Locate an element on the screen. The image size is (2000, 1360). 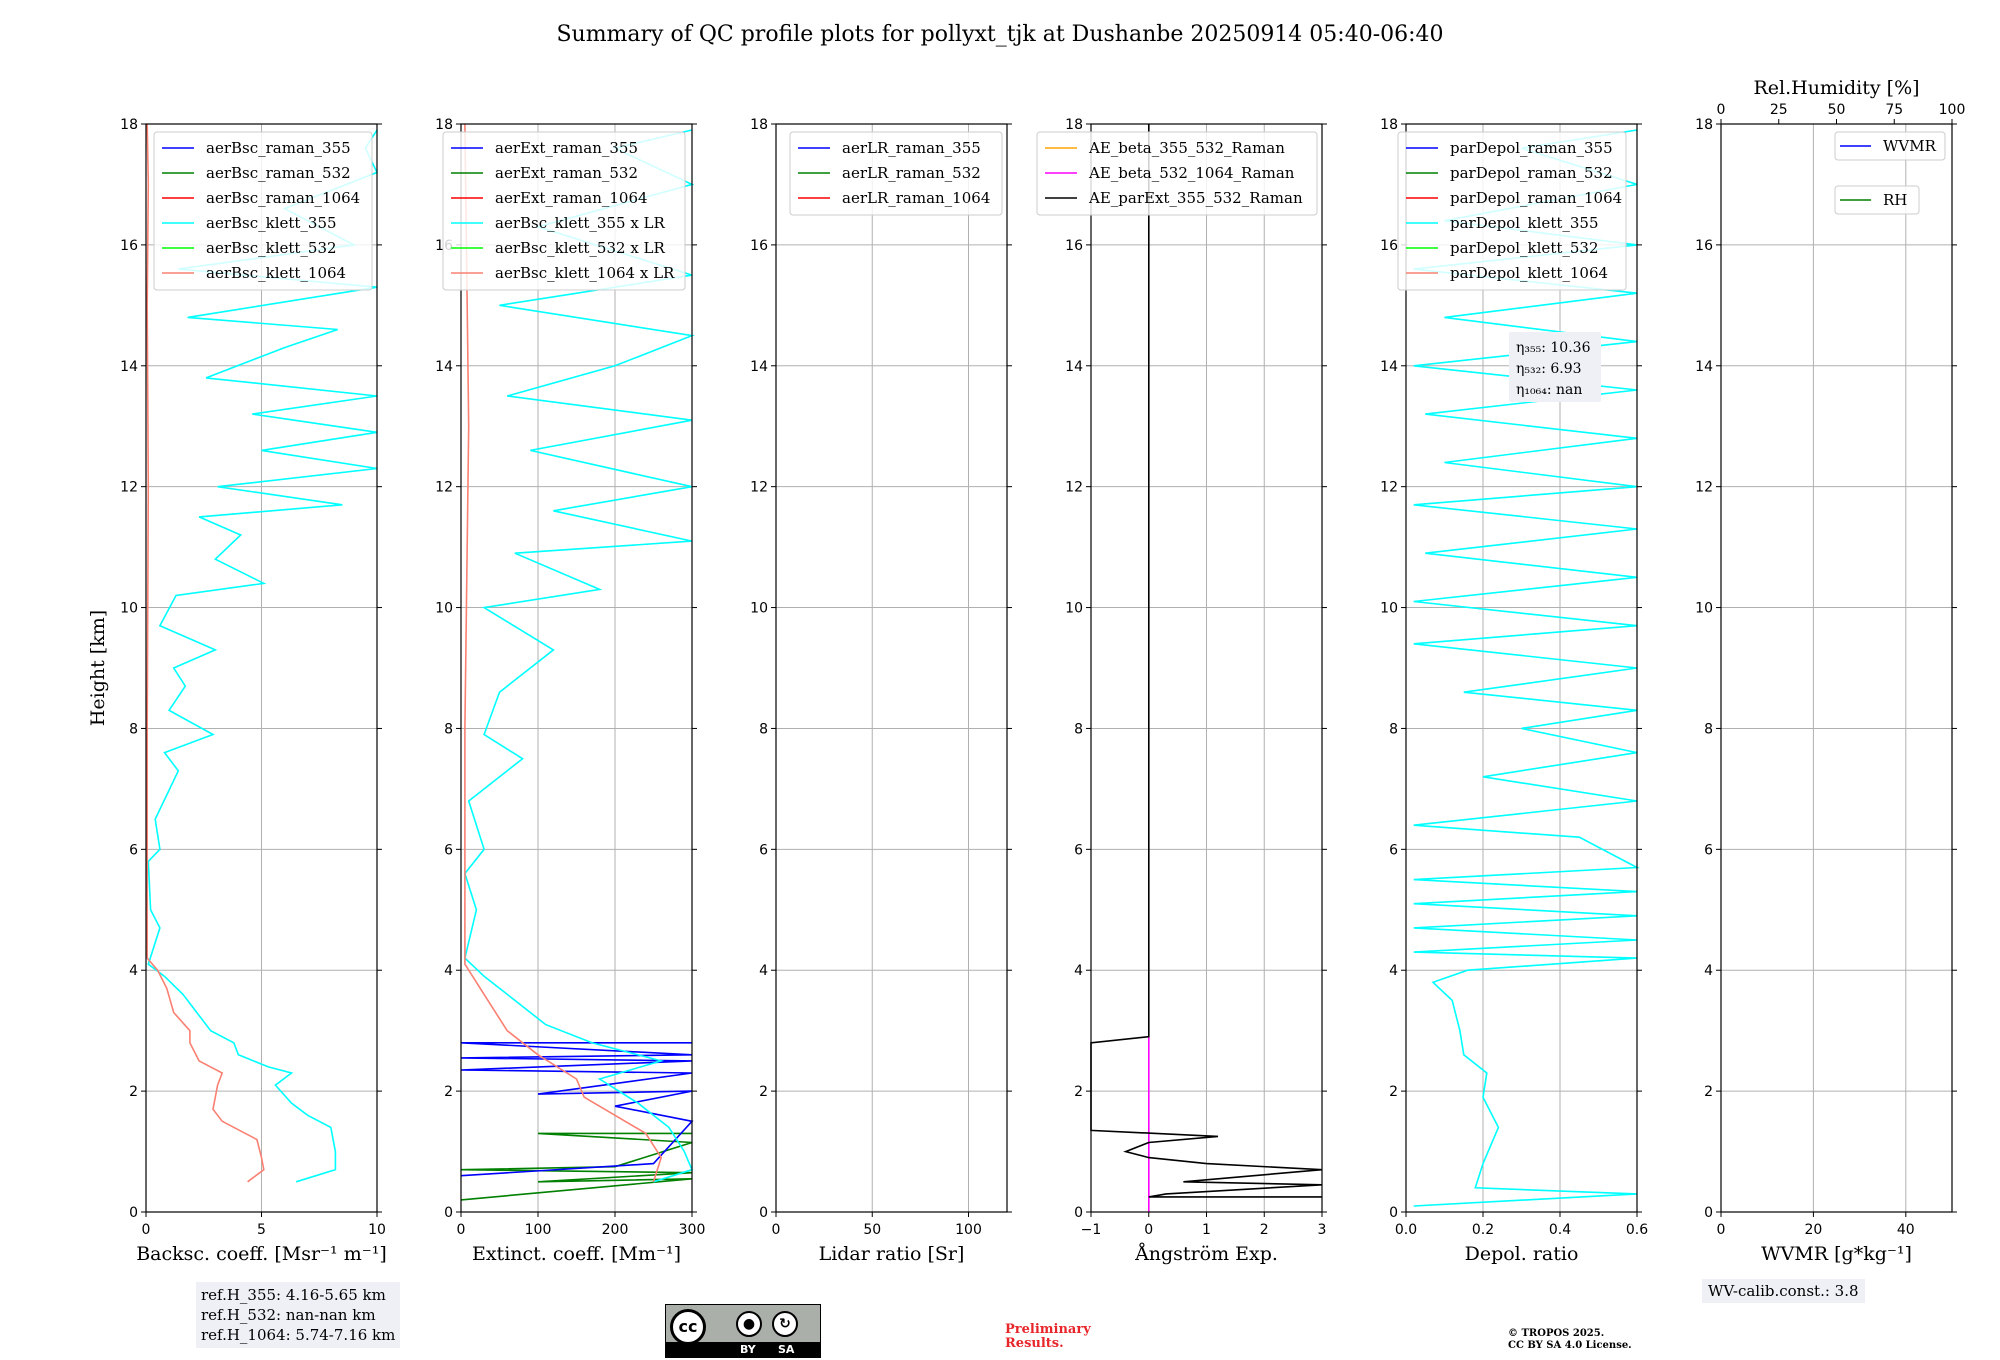
by-person-icon: ● is located at coordinates (749, 1324).